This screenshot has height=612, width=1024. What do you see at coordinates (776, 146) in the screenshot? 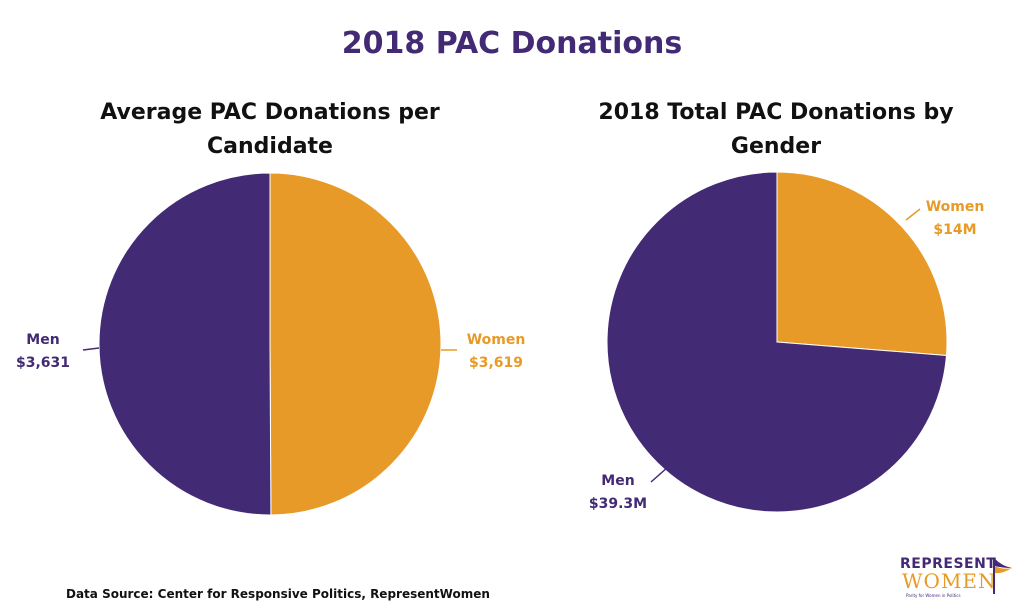
I see `chart-title-line2: Gender` at bounding box center [776, 146].